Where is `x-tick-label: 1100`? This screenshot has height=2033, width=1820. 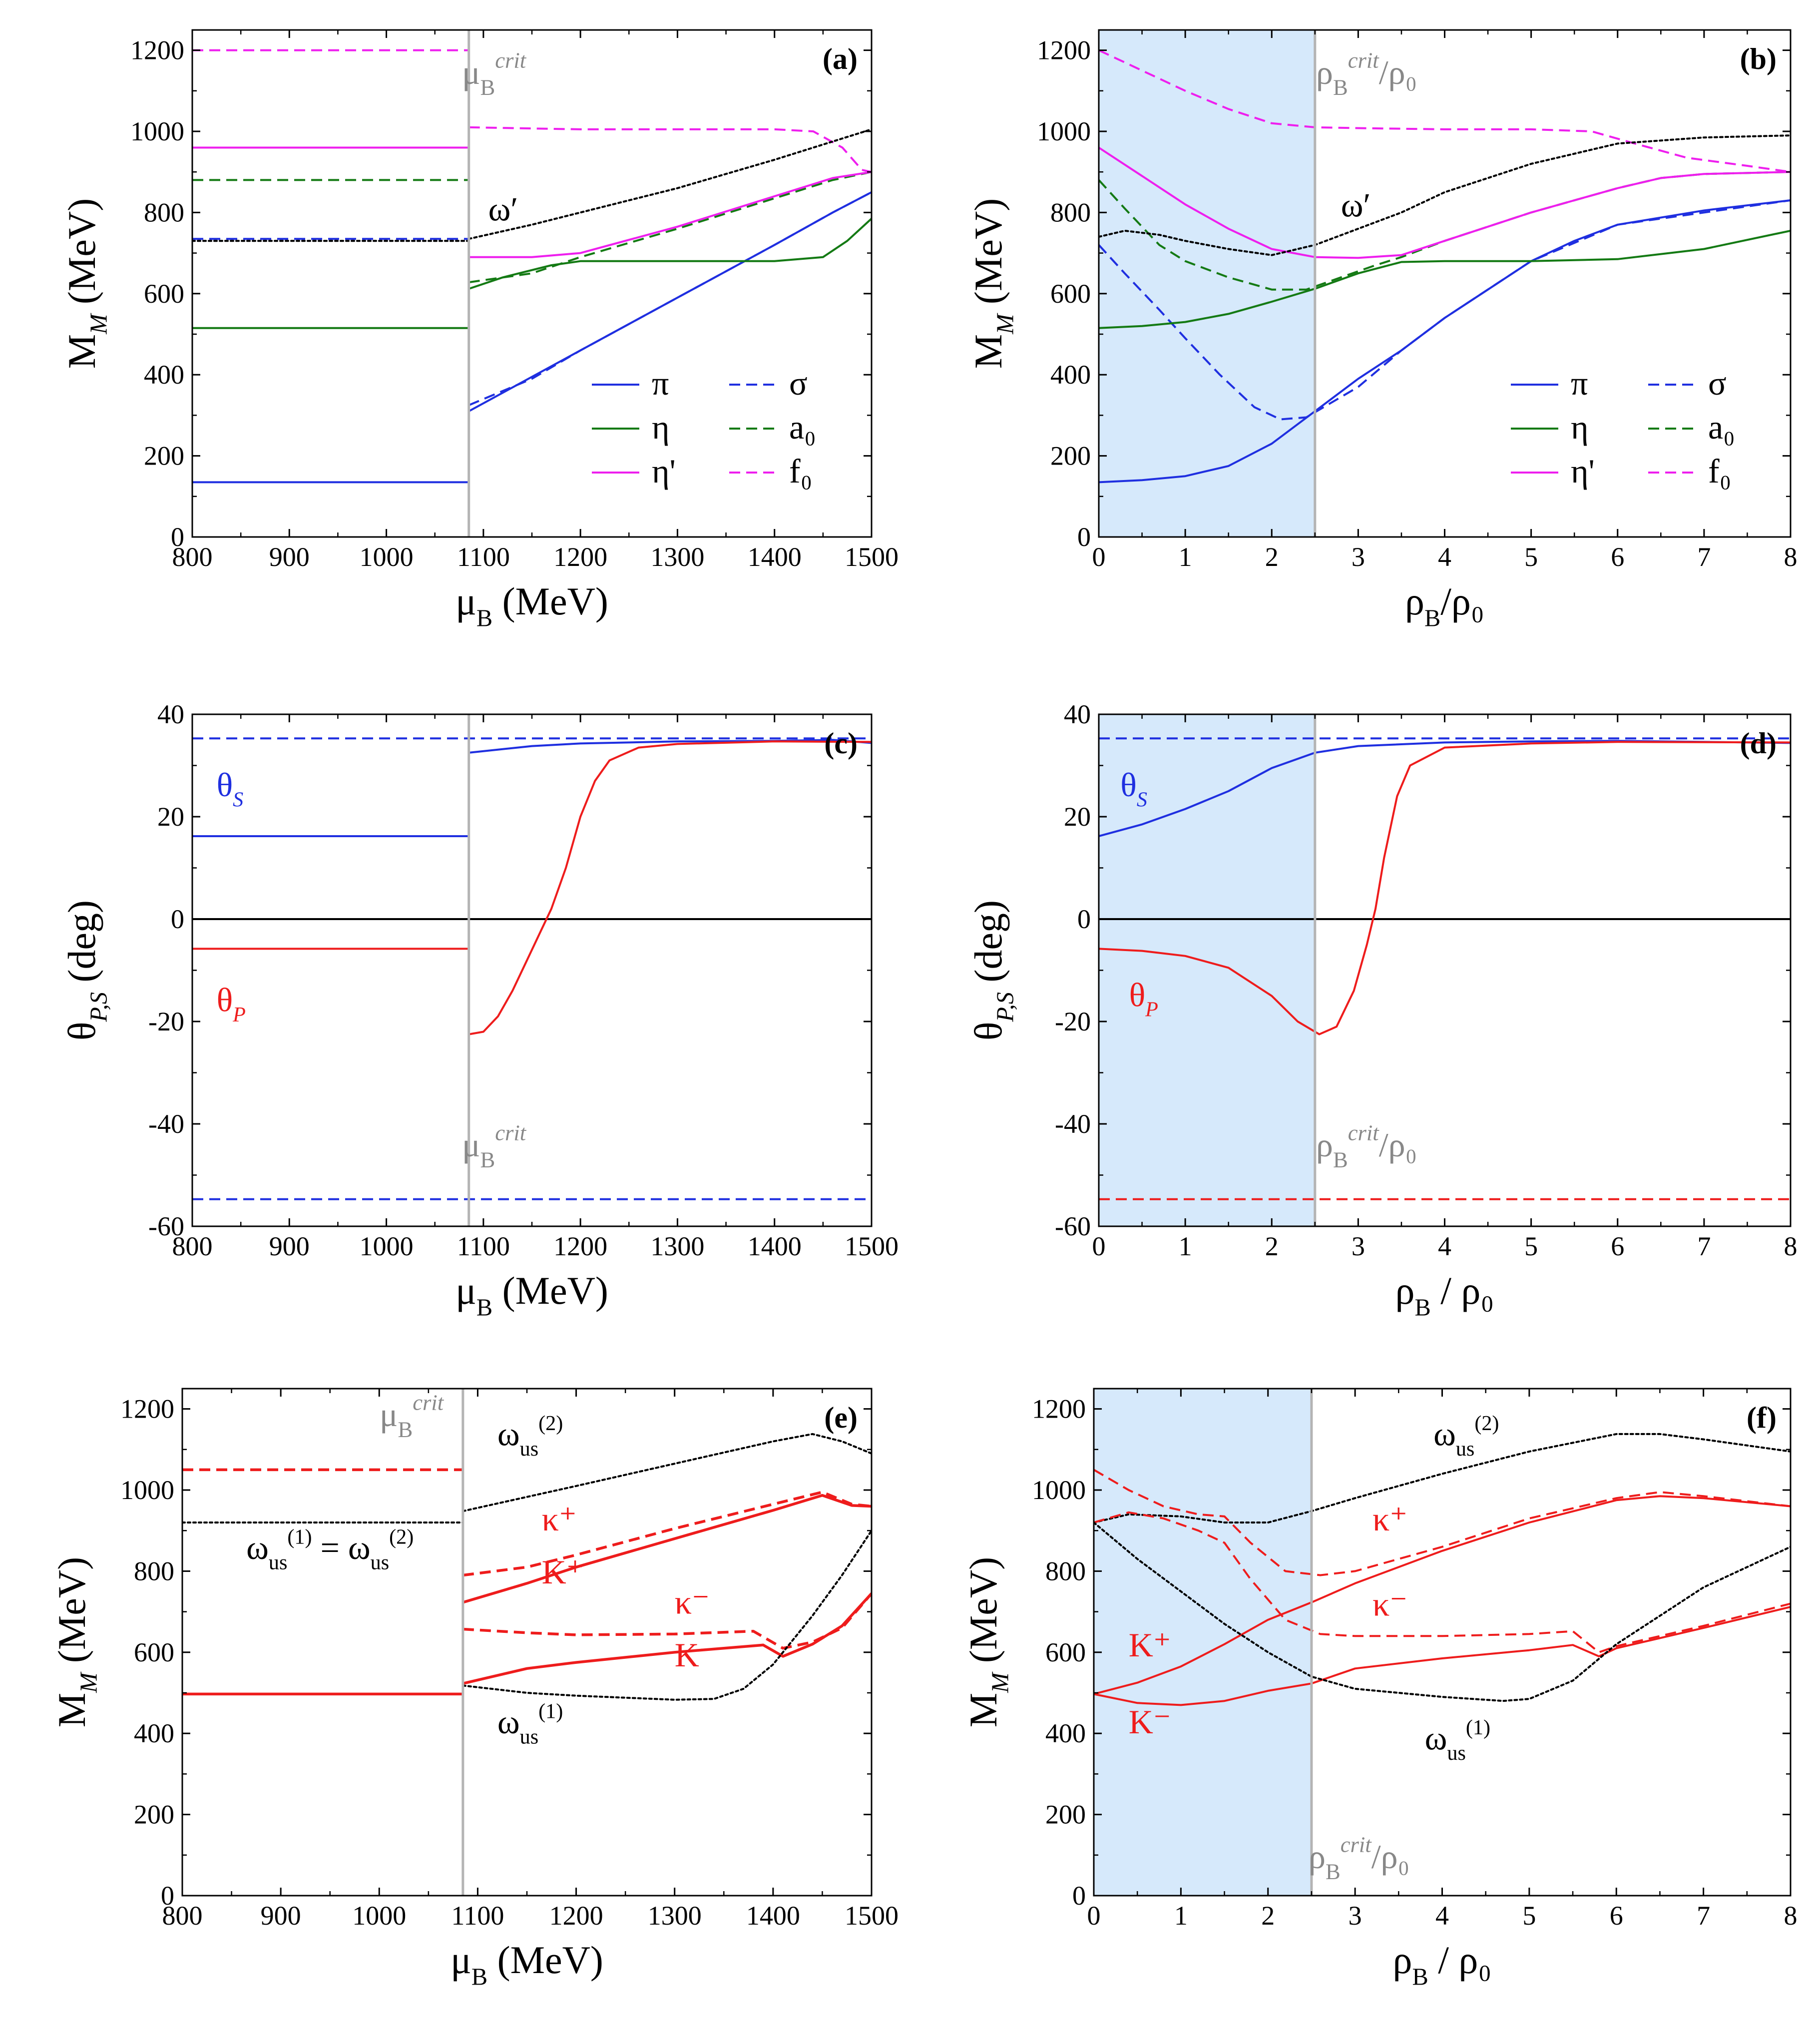 x-tick-label: 1100 is located at coordinates (483, 557).